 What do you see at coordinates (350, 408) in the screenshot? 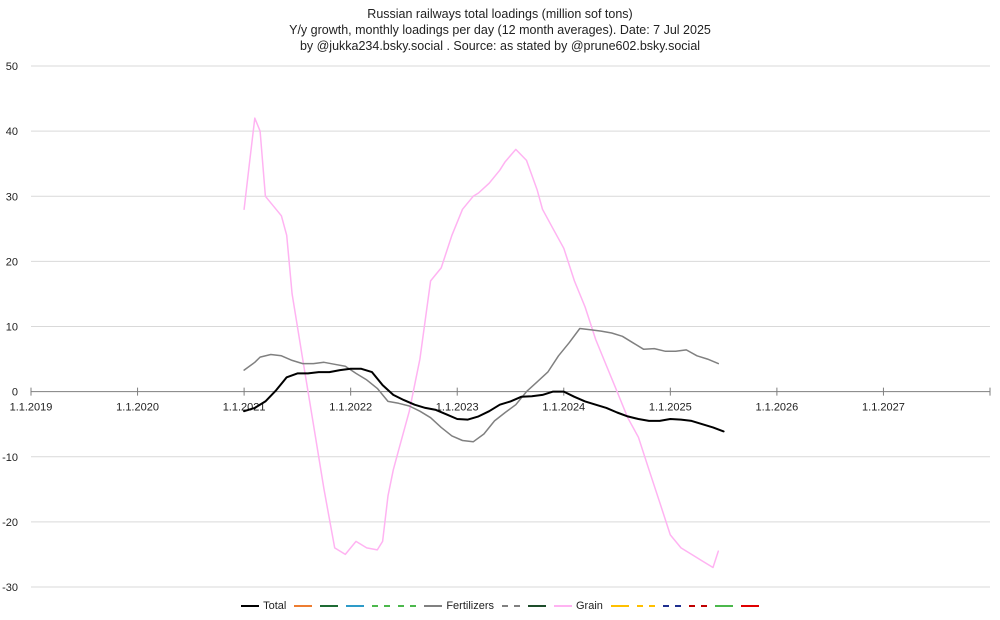
I see `x-tick-label-3: 1.1.2022` at bounding box center [350, 408].